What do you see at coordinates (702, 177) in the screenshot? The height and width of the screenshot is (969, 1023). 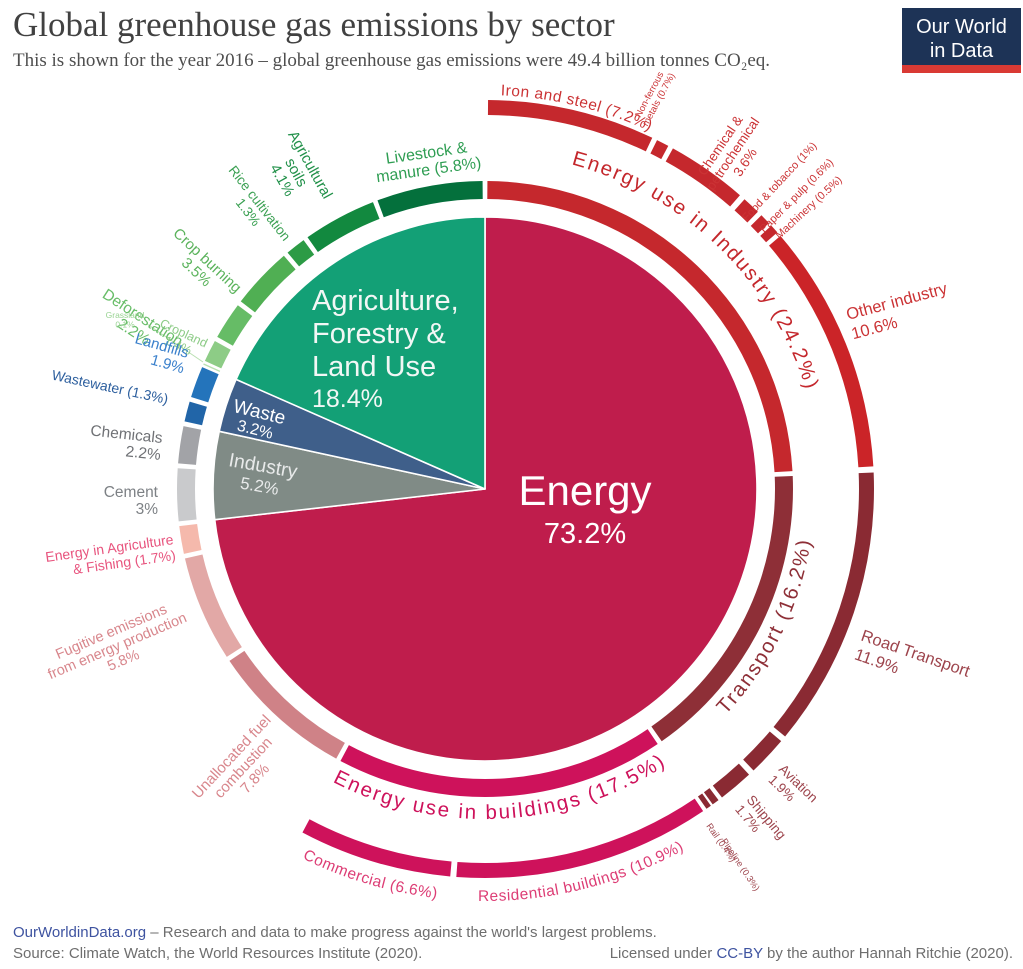 I see `outer-segment-chemical-petrochemical` at bounding box center [702, 177].